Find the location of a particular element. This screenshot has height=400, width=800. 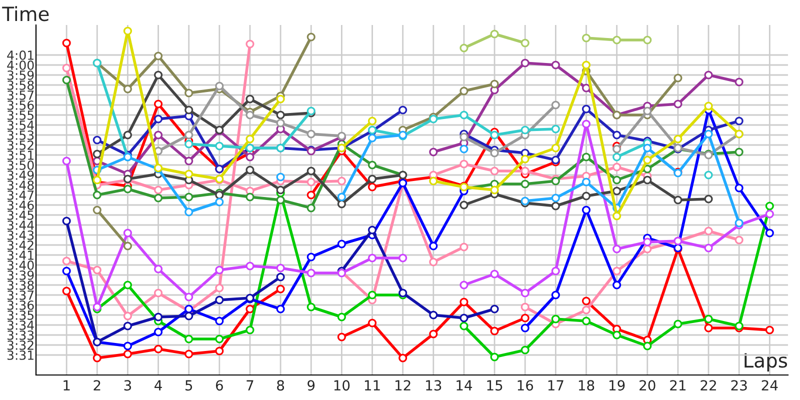

x-tick-label: 7 is located at coordinates (250, 385).